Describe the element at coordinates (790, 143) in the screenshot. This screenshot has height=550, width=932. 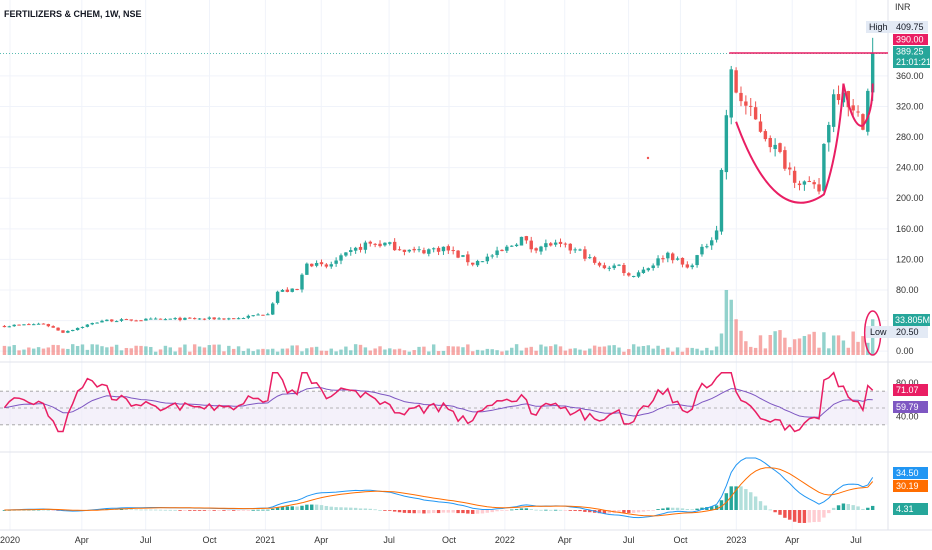
I see `cup-annotation` at that location.